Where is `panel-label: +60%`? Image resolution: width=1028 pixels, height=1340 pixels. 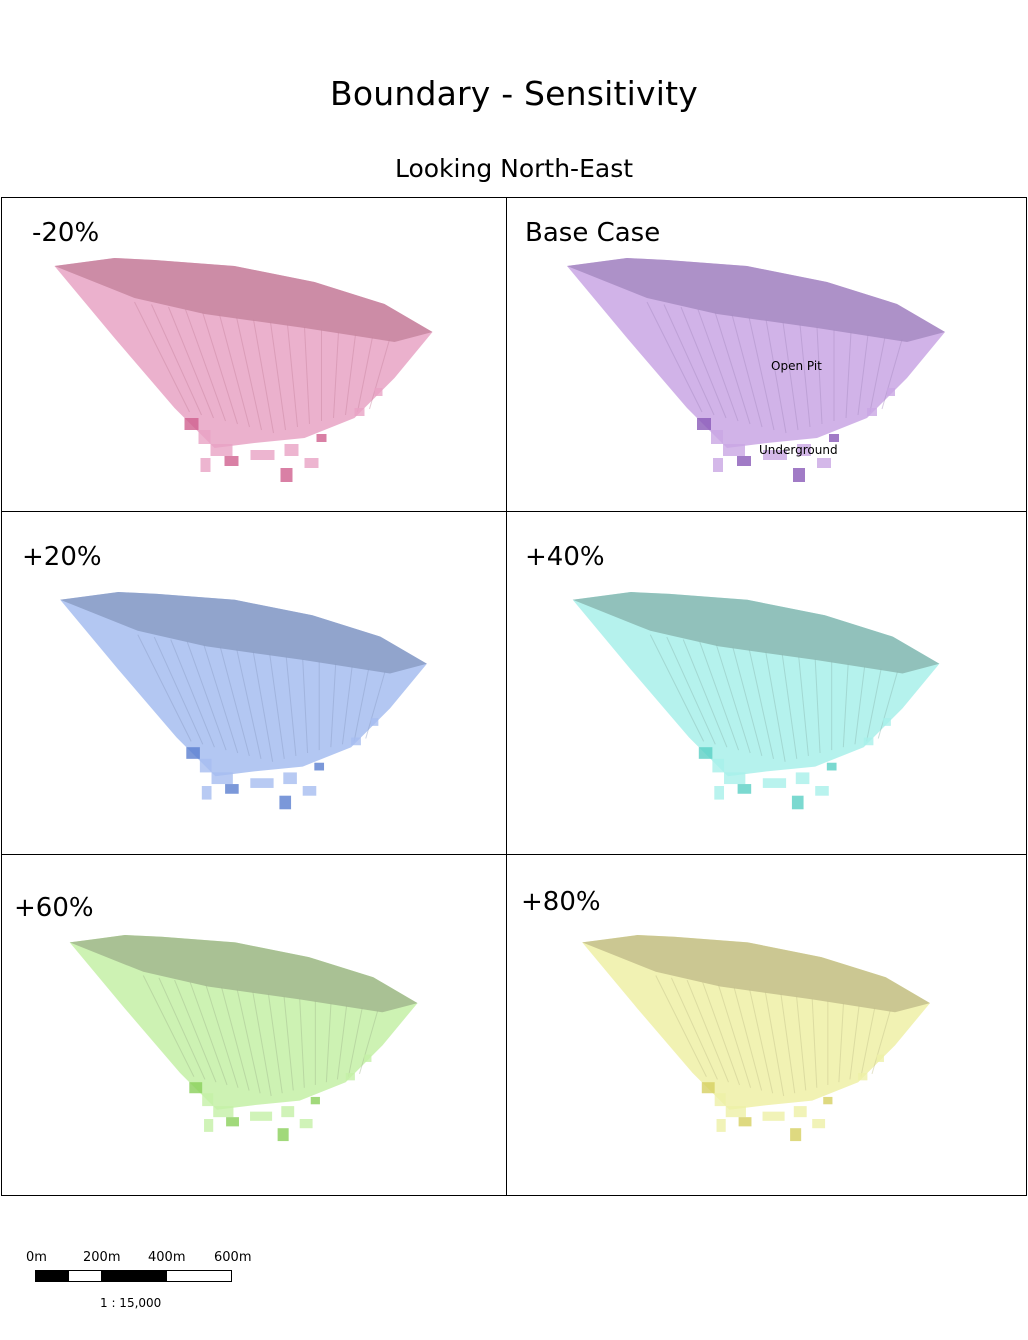 panel-label: +60% is located at coordinates (54, 908).